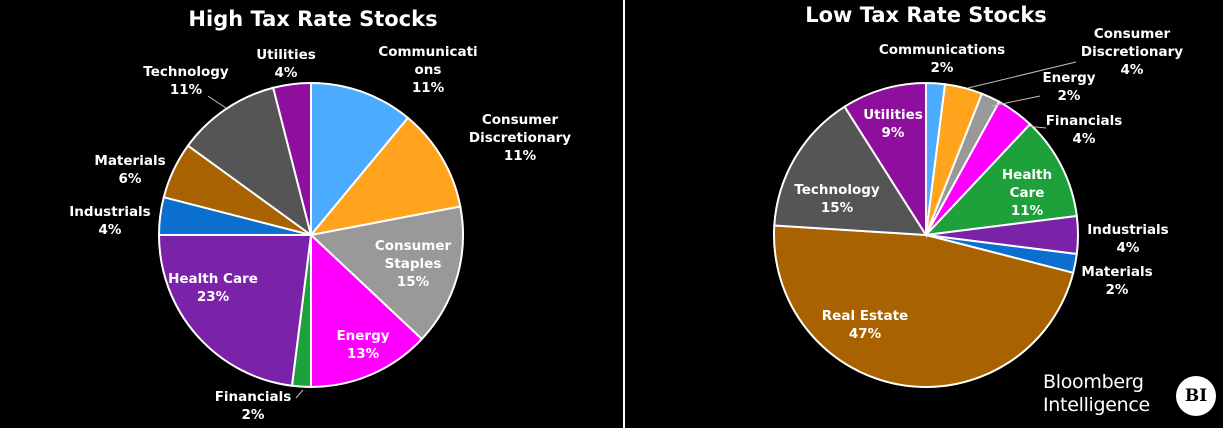 The image size is (1223, 428). Describe the element at coordinates (413, 264) in the screenshot. I see `slice-label: Consumer Staples 15%` at that location.